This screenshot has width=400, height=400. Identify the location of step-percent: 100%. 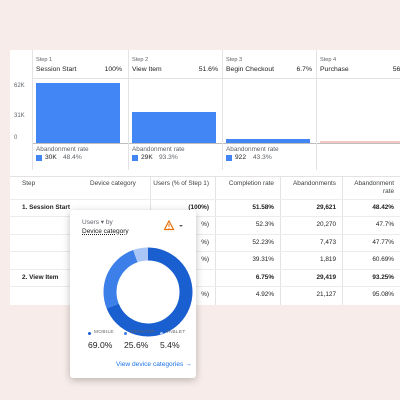
(113, 69).